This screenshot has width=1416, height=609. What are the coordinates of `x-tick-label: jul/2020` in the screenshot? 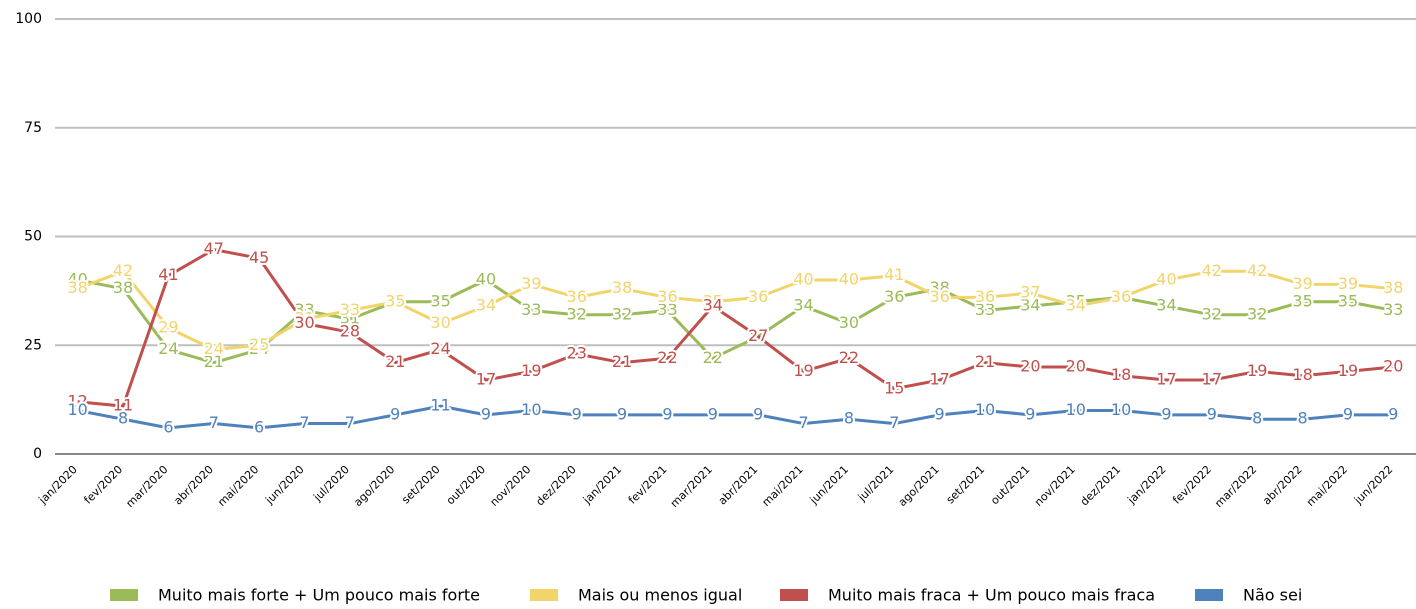 It's located at (331, 484).